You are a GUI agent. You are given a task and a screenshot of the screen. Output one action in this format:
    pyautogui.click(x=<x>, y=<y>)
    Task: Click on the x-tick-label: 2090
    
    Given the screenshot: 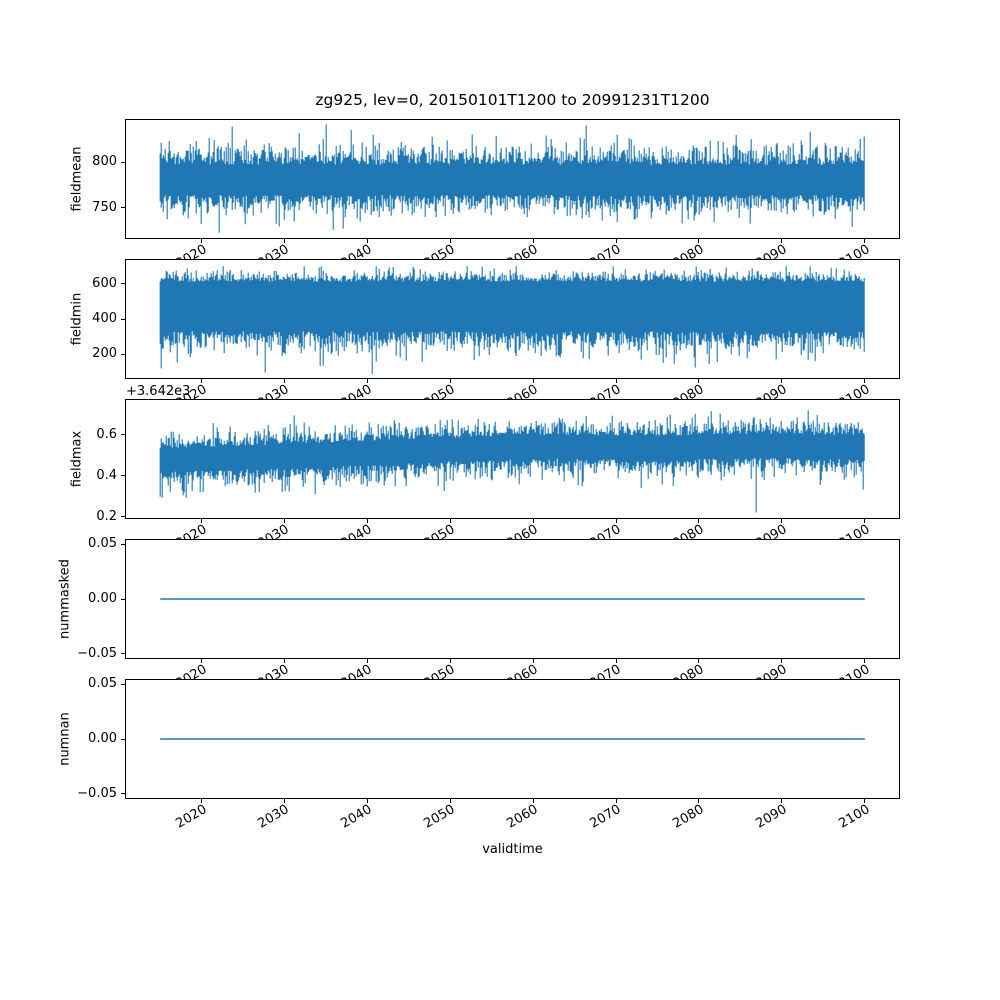 What is the action you would take?
    pyautogui.click(x=771, y=817)
    